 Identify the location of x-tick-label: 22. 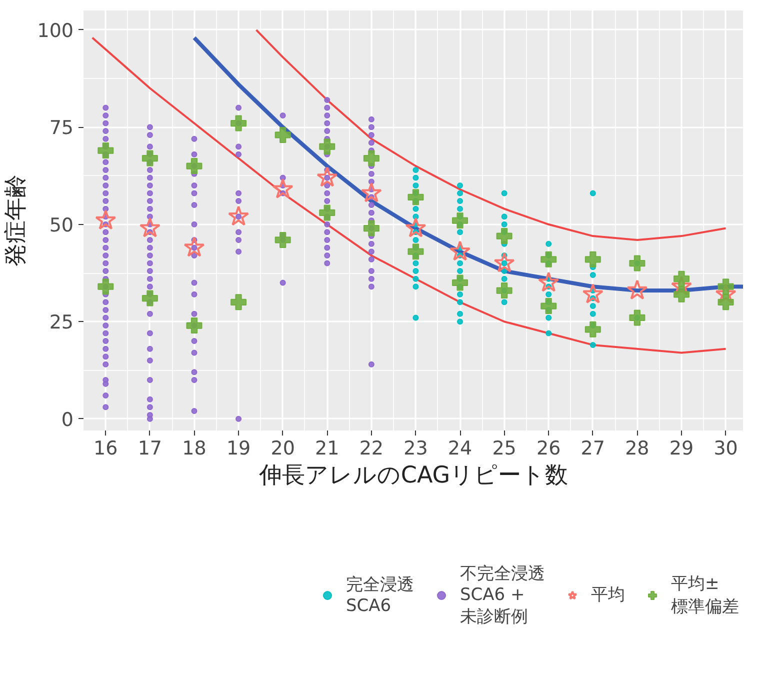
(371, 449).